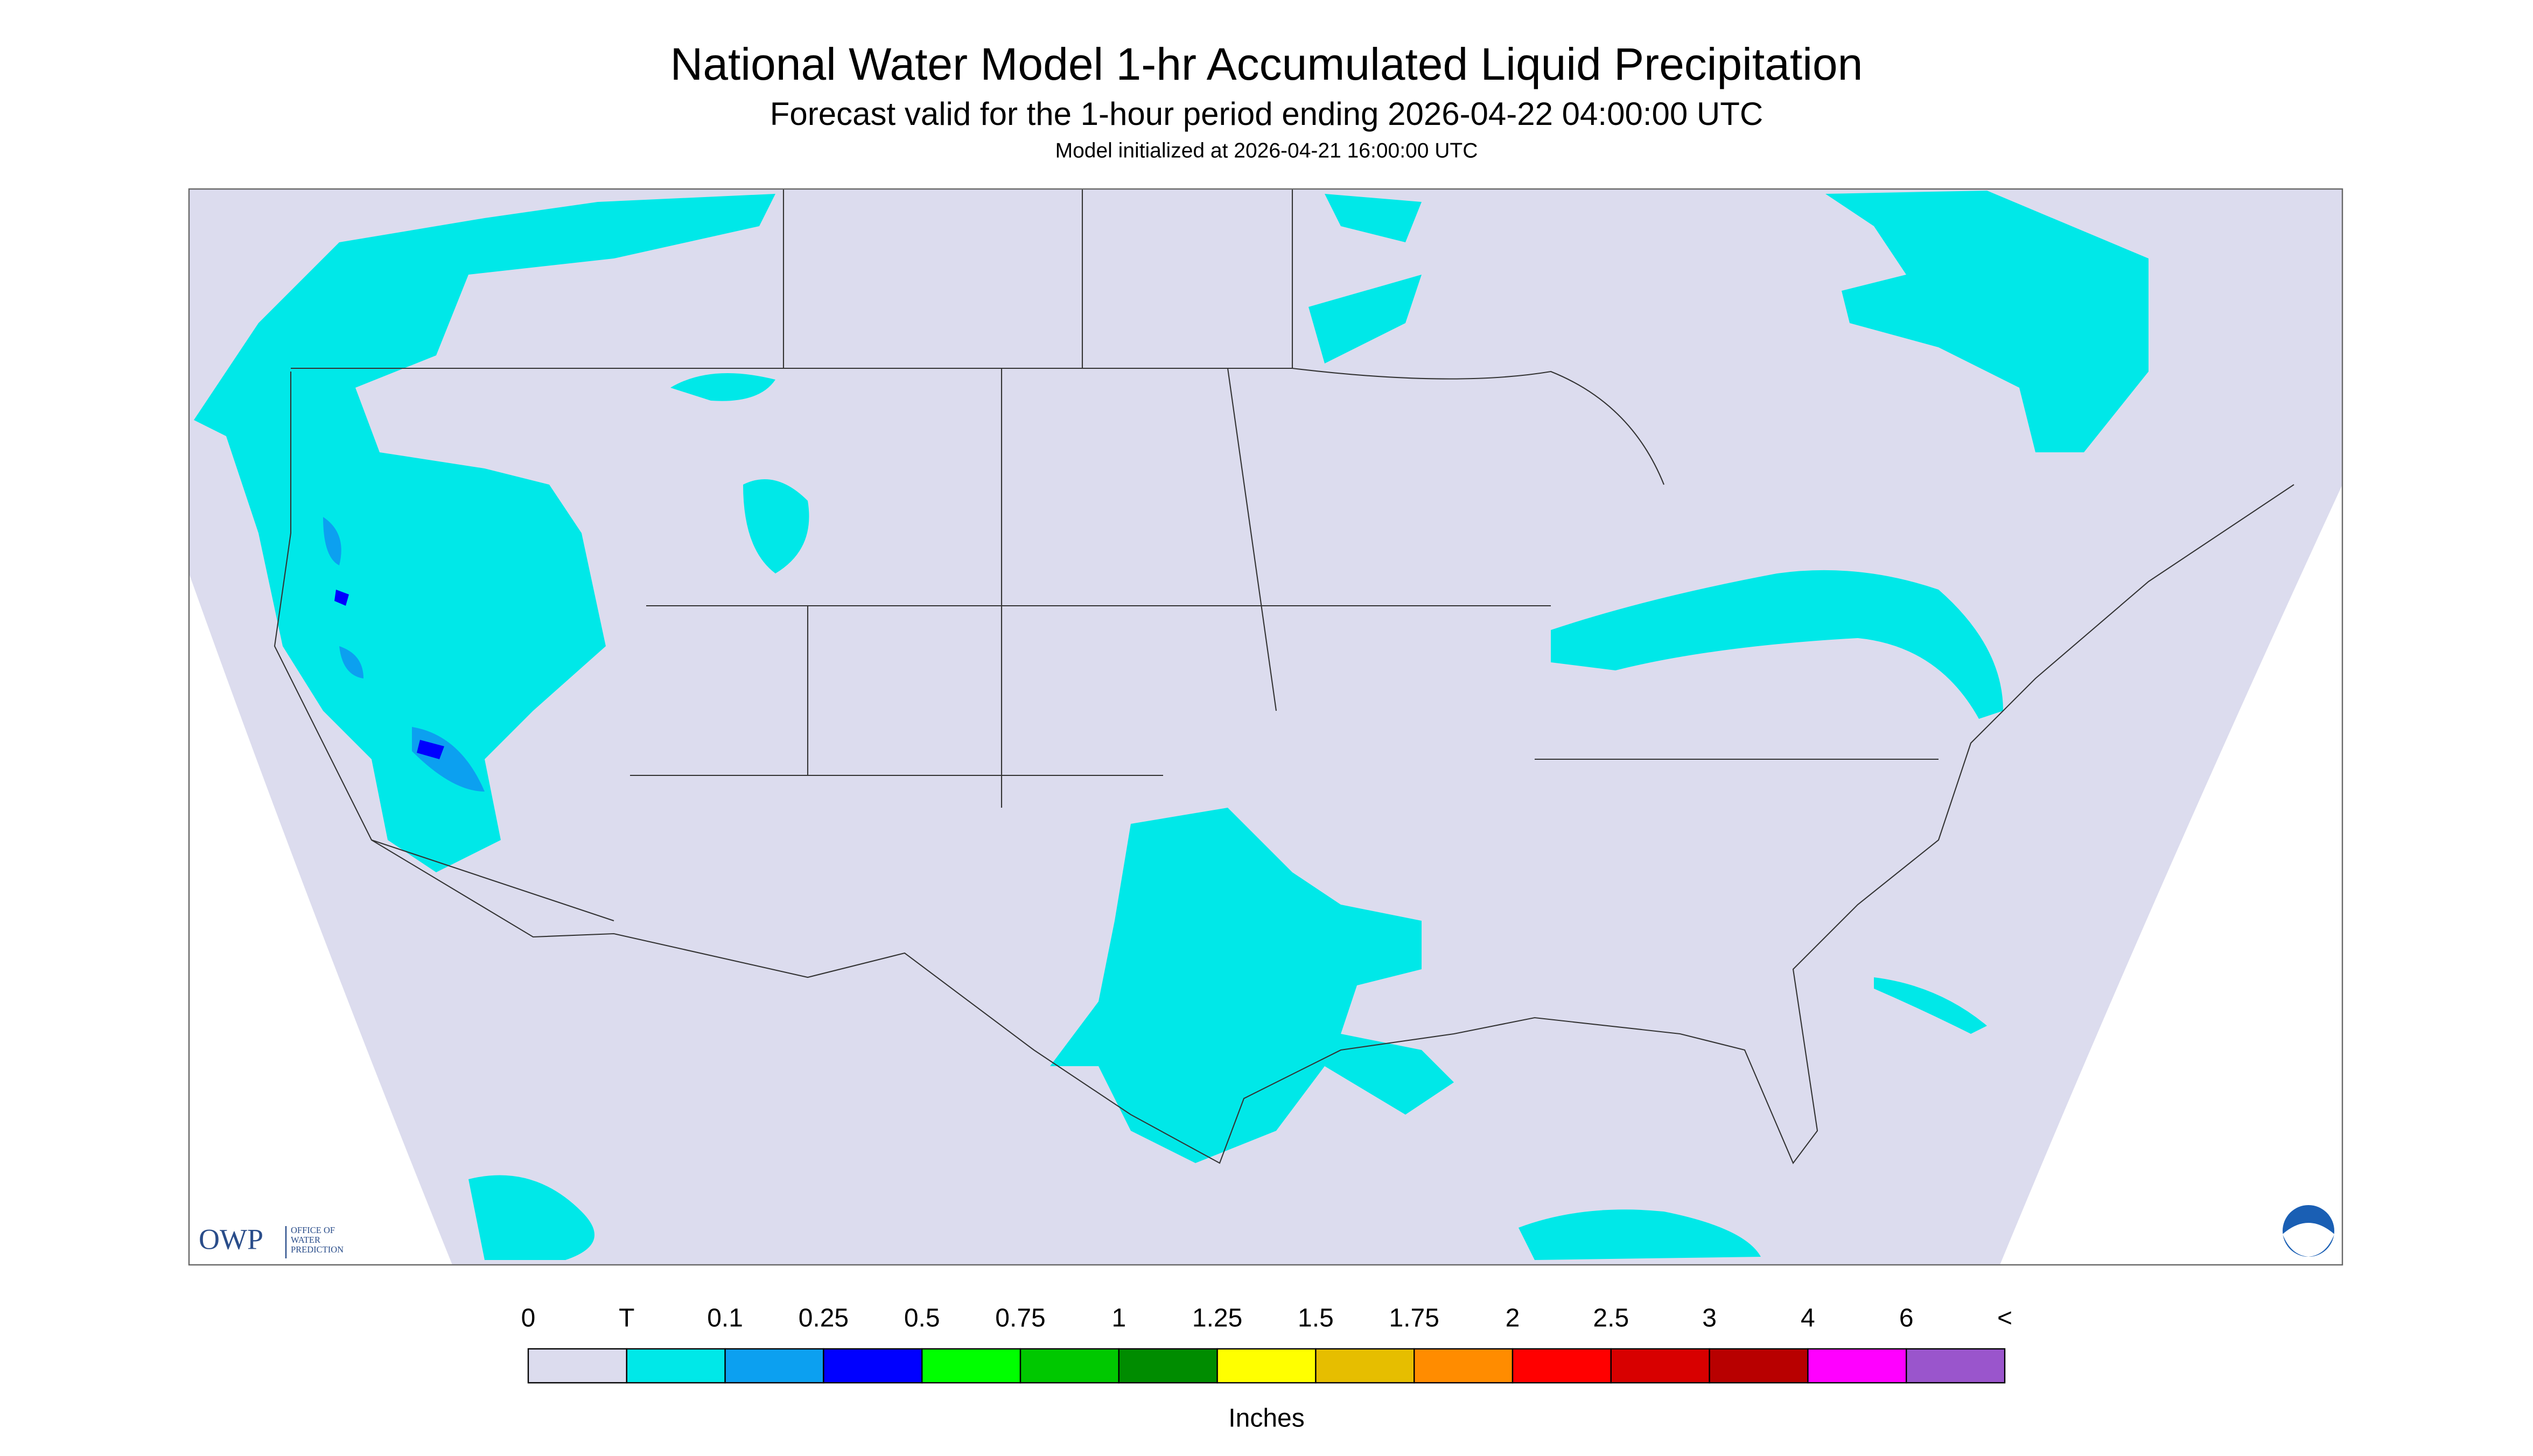 Image resolution: width=2533 pixels, height=1456 pixels. What do you see at coordinates (627, 1318) in the screenshot?
I see `legend-label: T` at bounding box center [627, 1318].